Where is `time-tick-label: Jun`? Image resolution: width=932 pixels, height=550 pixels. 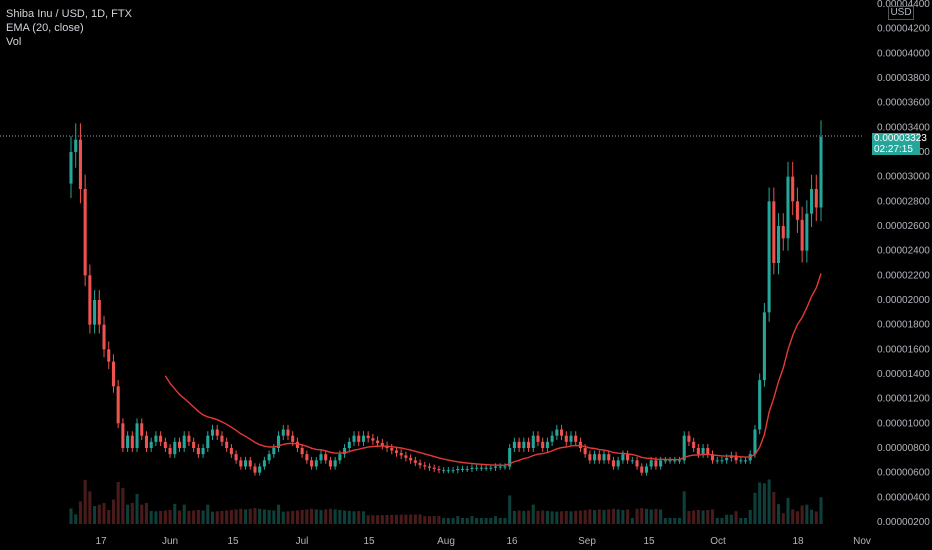 time-tick-label: Jun is located at coordinates (170, 541).